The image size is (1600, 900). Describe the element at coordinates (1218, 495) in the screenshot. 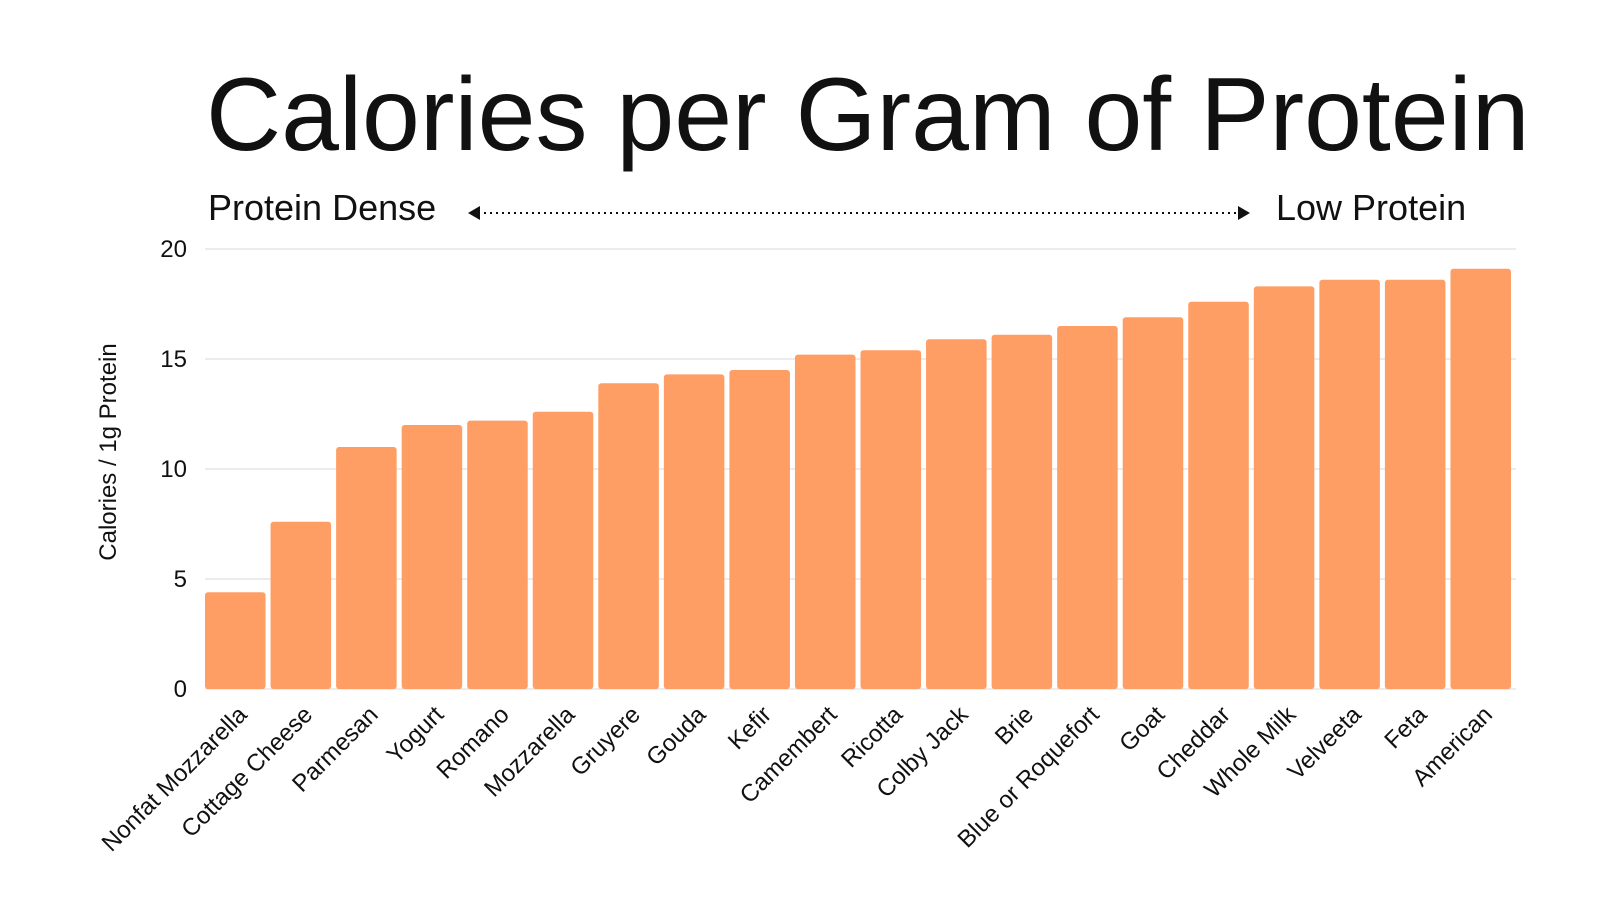

I see `bar-cheddar` at that location.